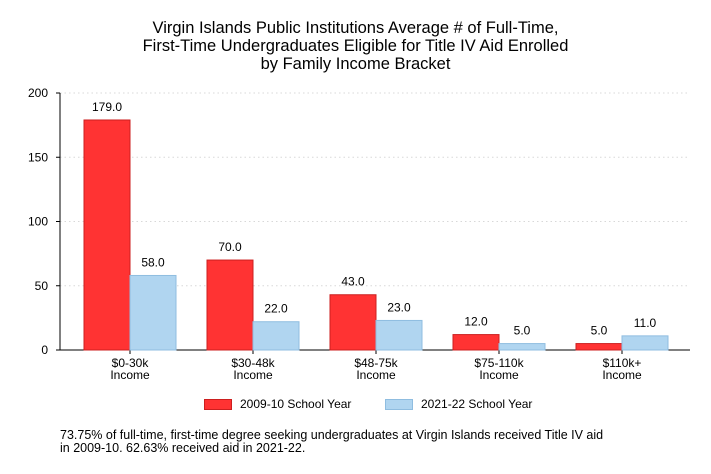 Image resolution: width=711 pixels, height=474 pixels. What do you see at coordinates (499, 375) in the screenshot?
I see `x-tick-label-3-line1: Income` at bounding box center [499, 375].